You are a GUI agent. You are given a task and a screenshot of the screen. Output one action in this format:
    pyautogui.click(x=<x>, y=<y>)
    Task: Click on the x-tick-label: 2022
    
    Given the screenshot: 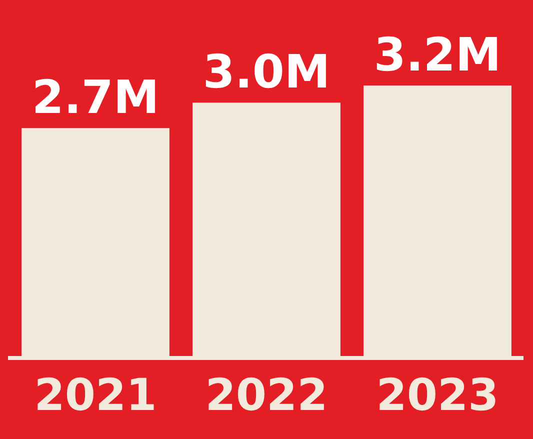 What is the action you would take?
    pyautogui.click(x=266, y=396)
    